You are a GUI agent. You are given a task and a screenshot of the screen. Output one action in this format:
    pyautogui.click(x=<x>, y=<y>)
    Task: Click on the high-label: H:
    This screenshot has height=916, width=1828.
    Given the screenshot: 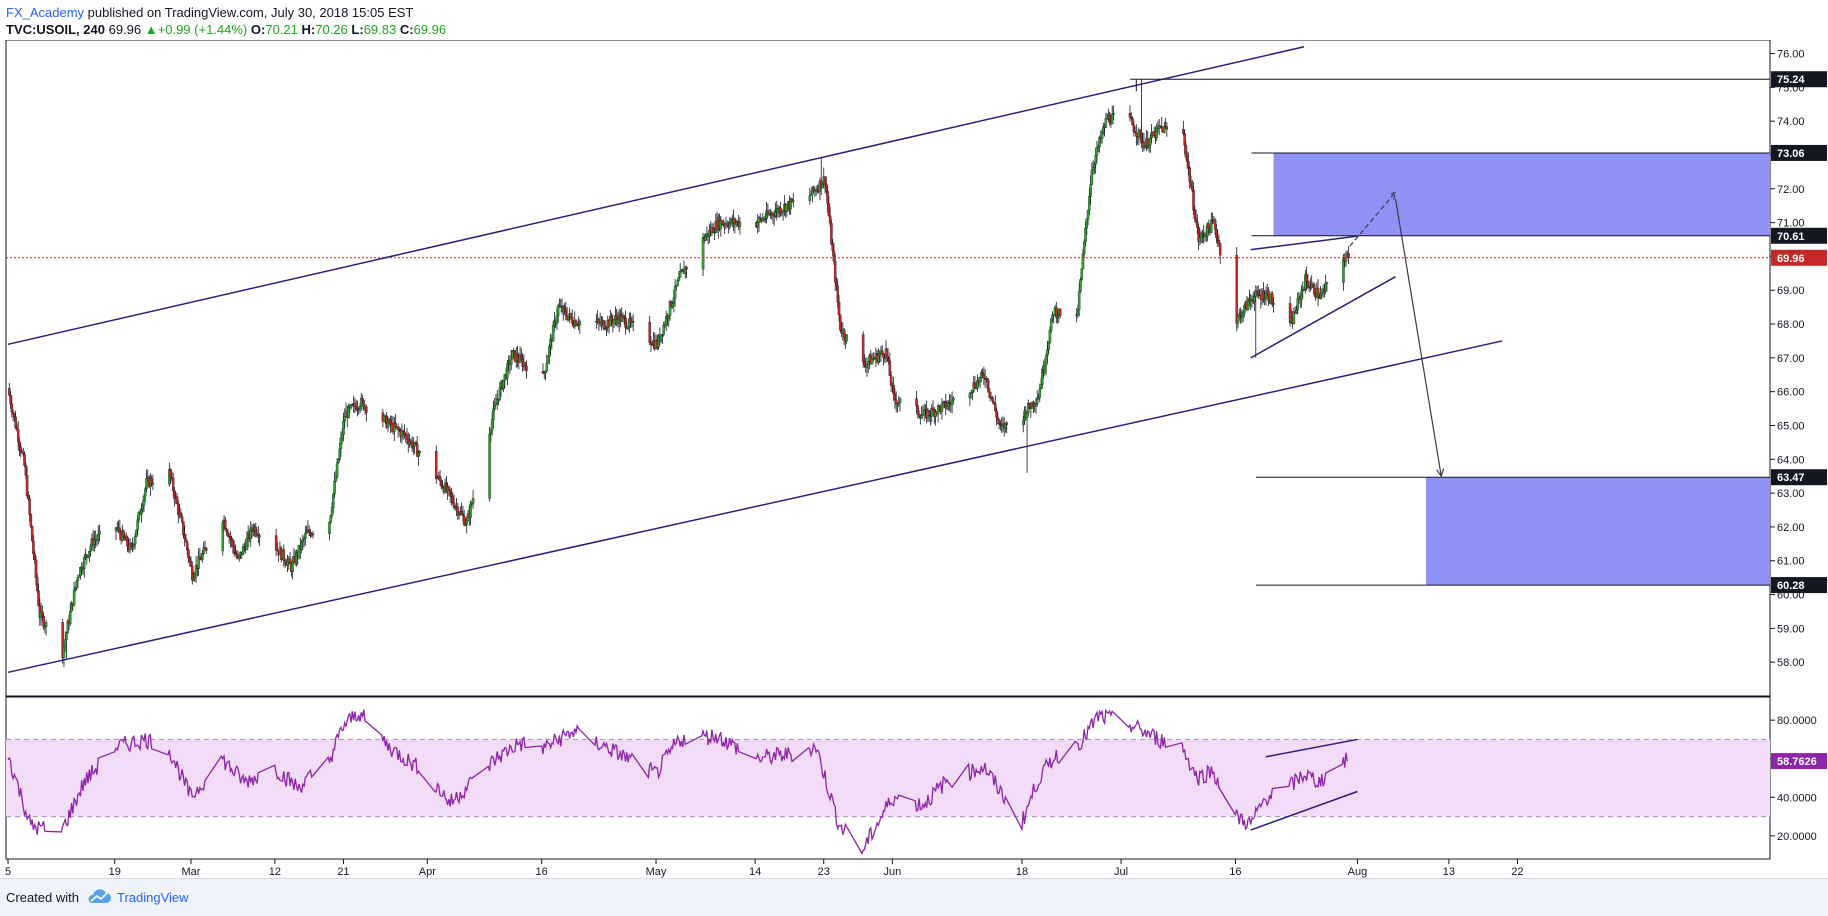 What is the action you would take?
    pyautogui.click(x=308, y=29)
    